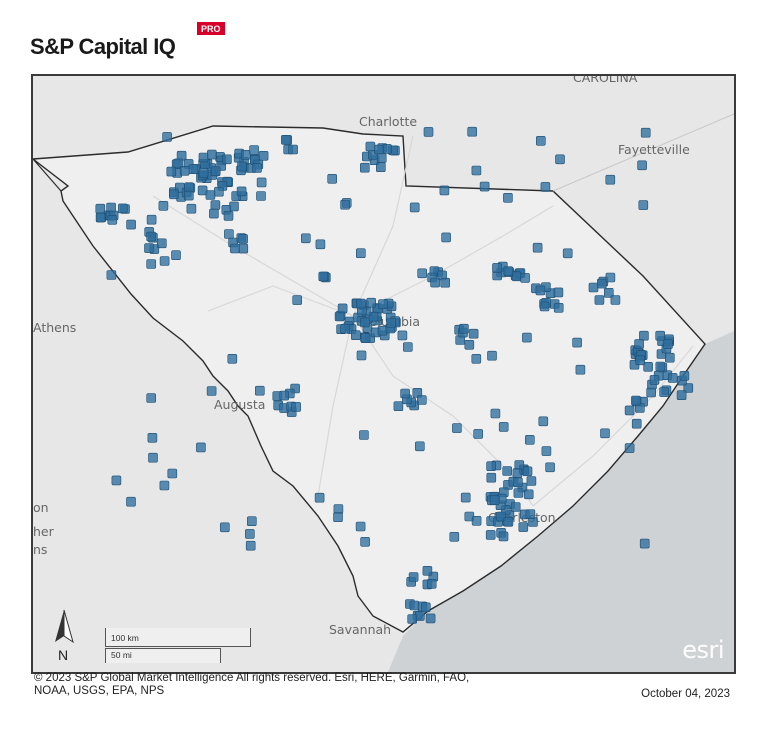 The width and height of the screenshot is (763, 735). I want to click on label-athens: Athens, so click(54, 327).